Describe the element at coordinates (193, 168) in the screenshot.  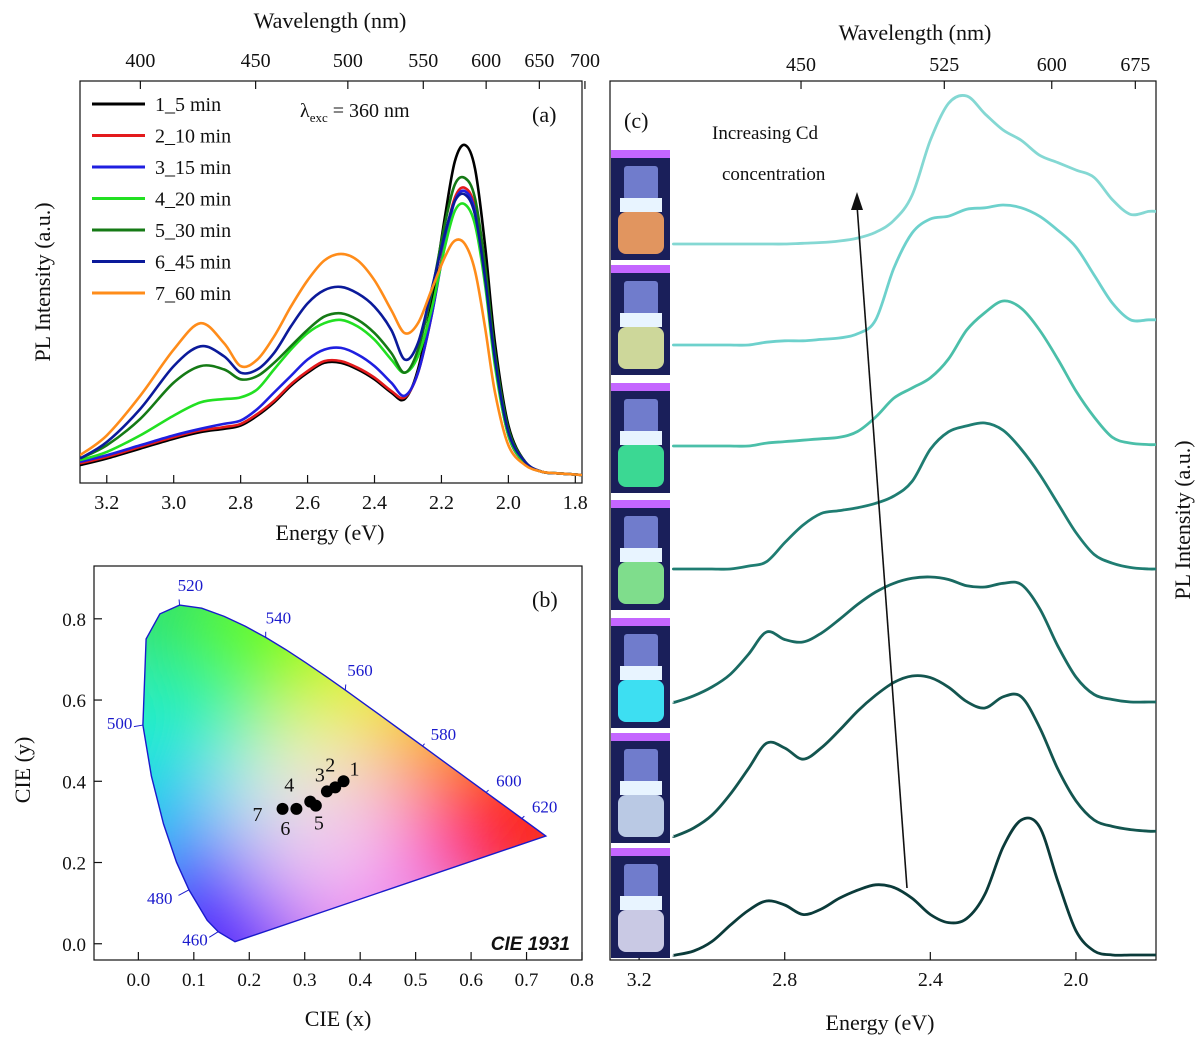
I see `a-legend-label: 3_15 min` at that location.